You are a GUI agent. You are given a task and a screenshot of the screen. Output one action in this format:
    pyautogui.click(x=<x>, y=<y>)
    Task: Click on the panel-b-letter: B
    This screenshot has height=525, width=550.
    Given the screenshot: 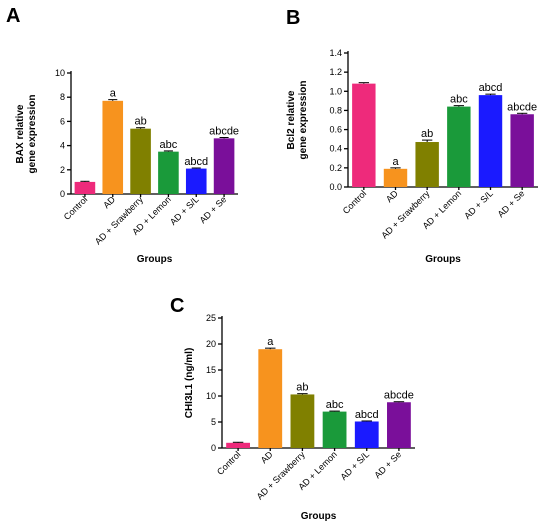 What is the action you would take?
    pyautogui.click(x=293, y=18)
    